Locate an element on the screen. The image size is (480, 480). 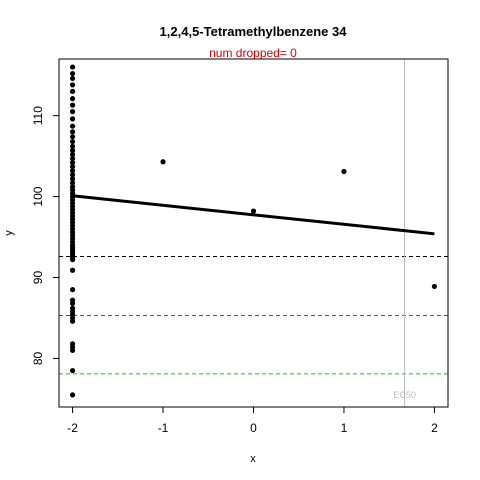
fit-line-group is located at coordinates (253, 215).